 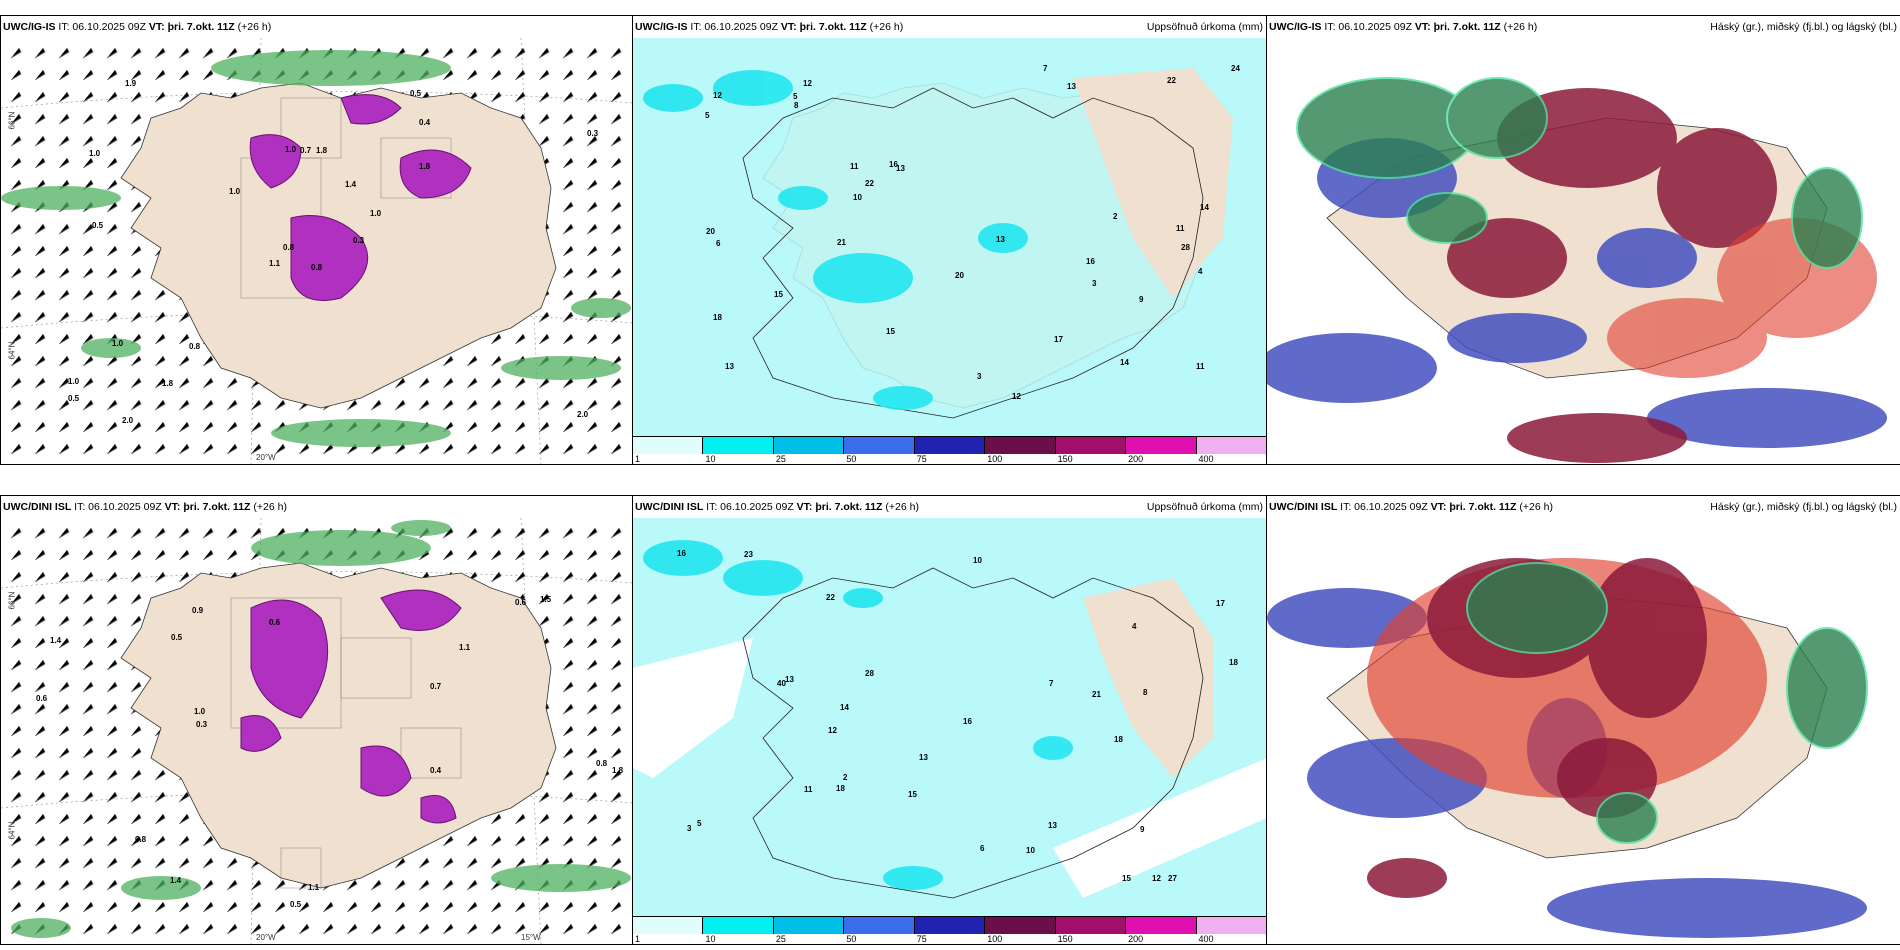 What do you see at coordinates (465, 647) in the screenshot?
I see `value-label: 1.1` at bounding box center [465, 647].